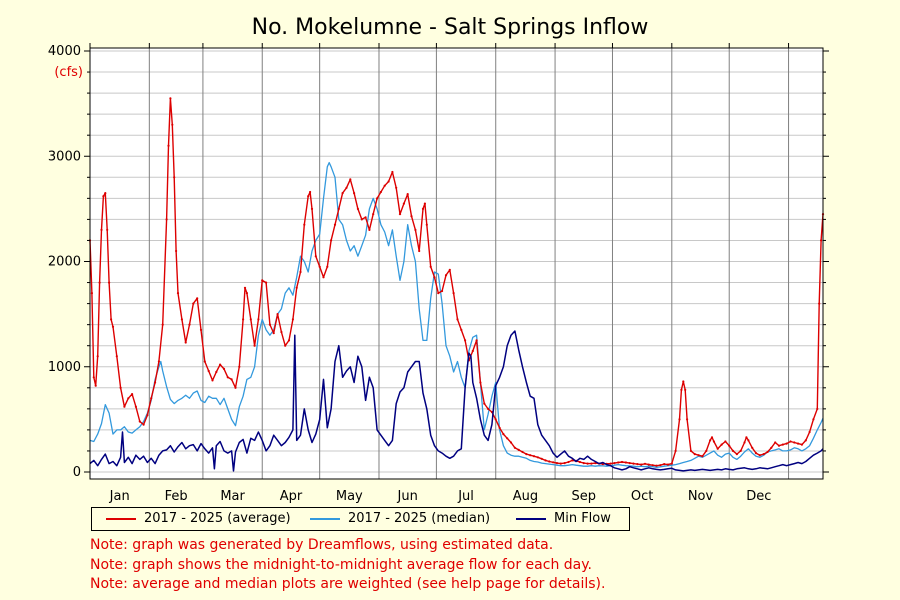  What do you see at coordinates (119, 496) in the screenshot?
I see `x-tick-label: Jan` at bounding box center [119, 496].